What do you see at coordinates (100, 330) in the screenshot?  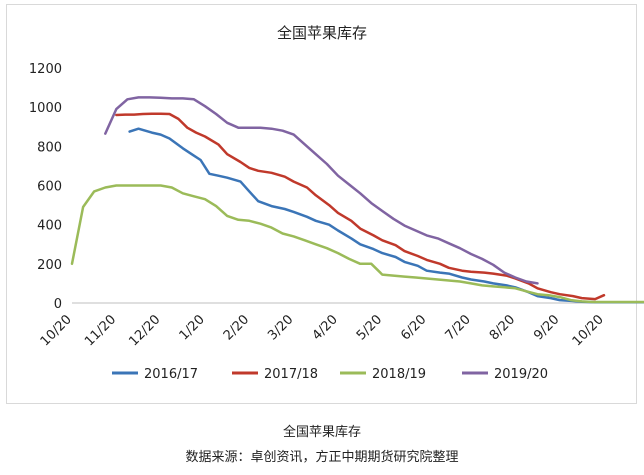 I see `x-tick-label: 11/20` at bounding box center [100, 330].